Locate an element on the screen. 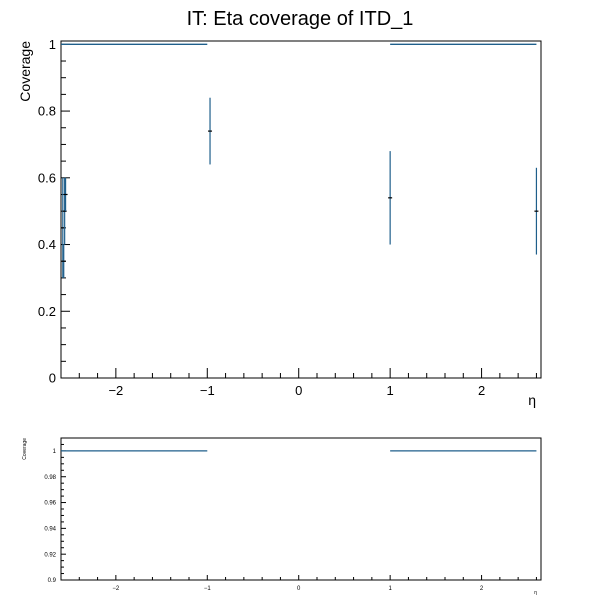 This screenshot has height=600, width=600. y-tick-label: 0.94 is located at coordinates (50, 529).